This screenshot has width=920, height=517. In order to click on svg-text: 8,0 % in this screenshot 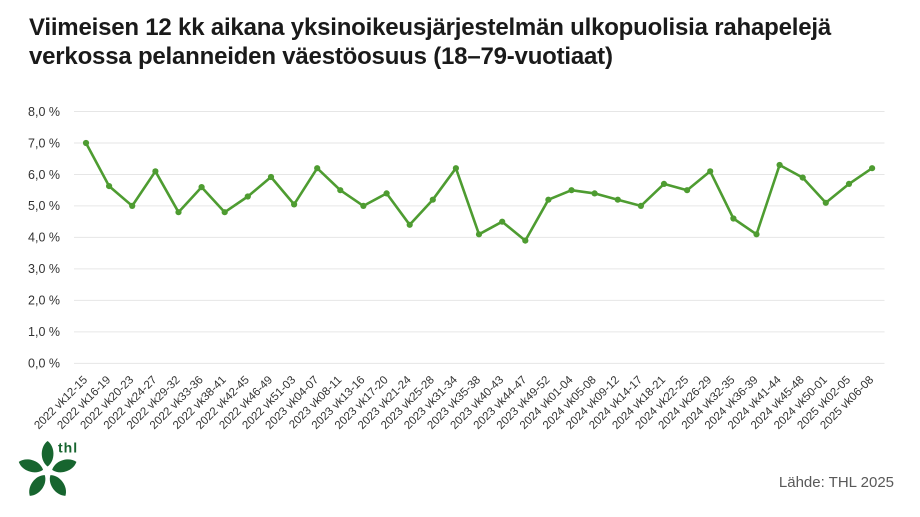, I will do `click(44, 112)`.